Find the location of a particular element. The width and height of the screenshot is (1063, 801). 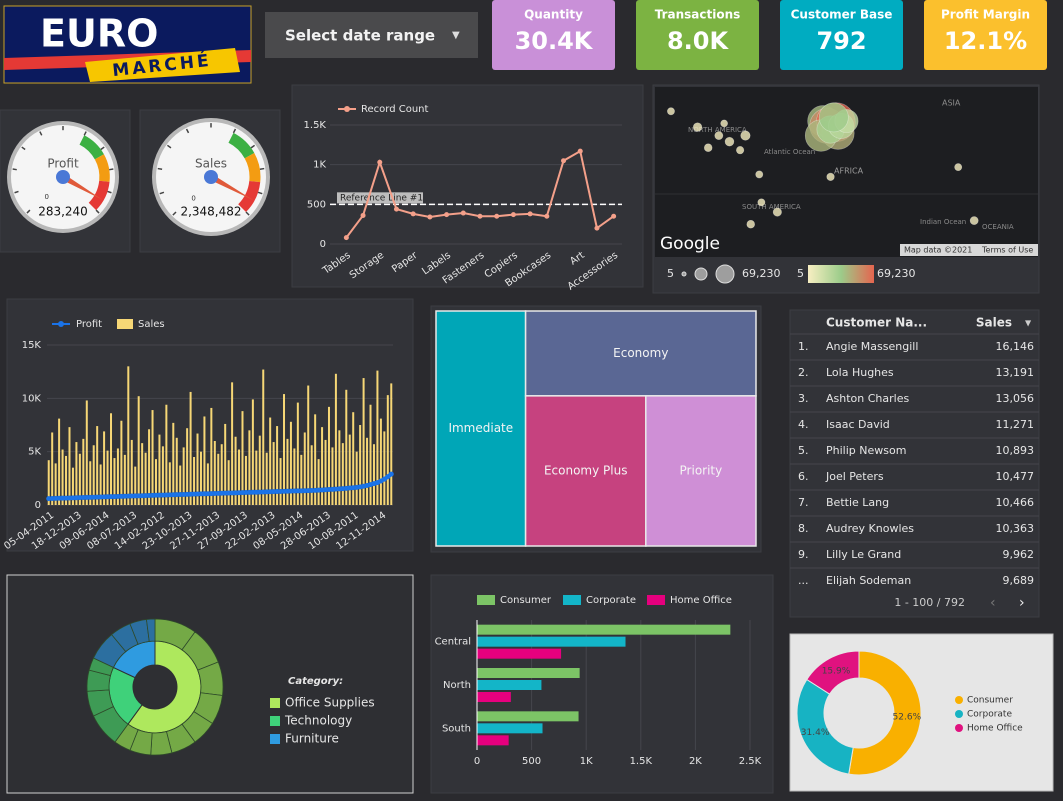

y-tick-label: 500 is located at coordinates (316, 204).